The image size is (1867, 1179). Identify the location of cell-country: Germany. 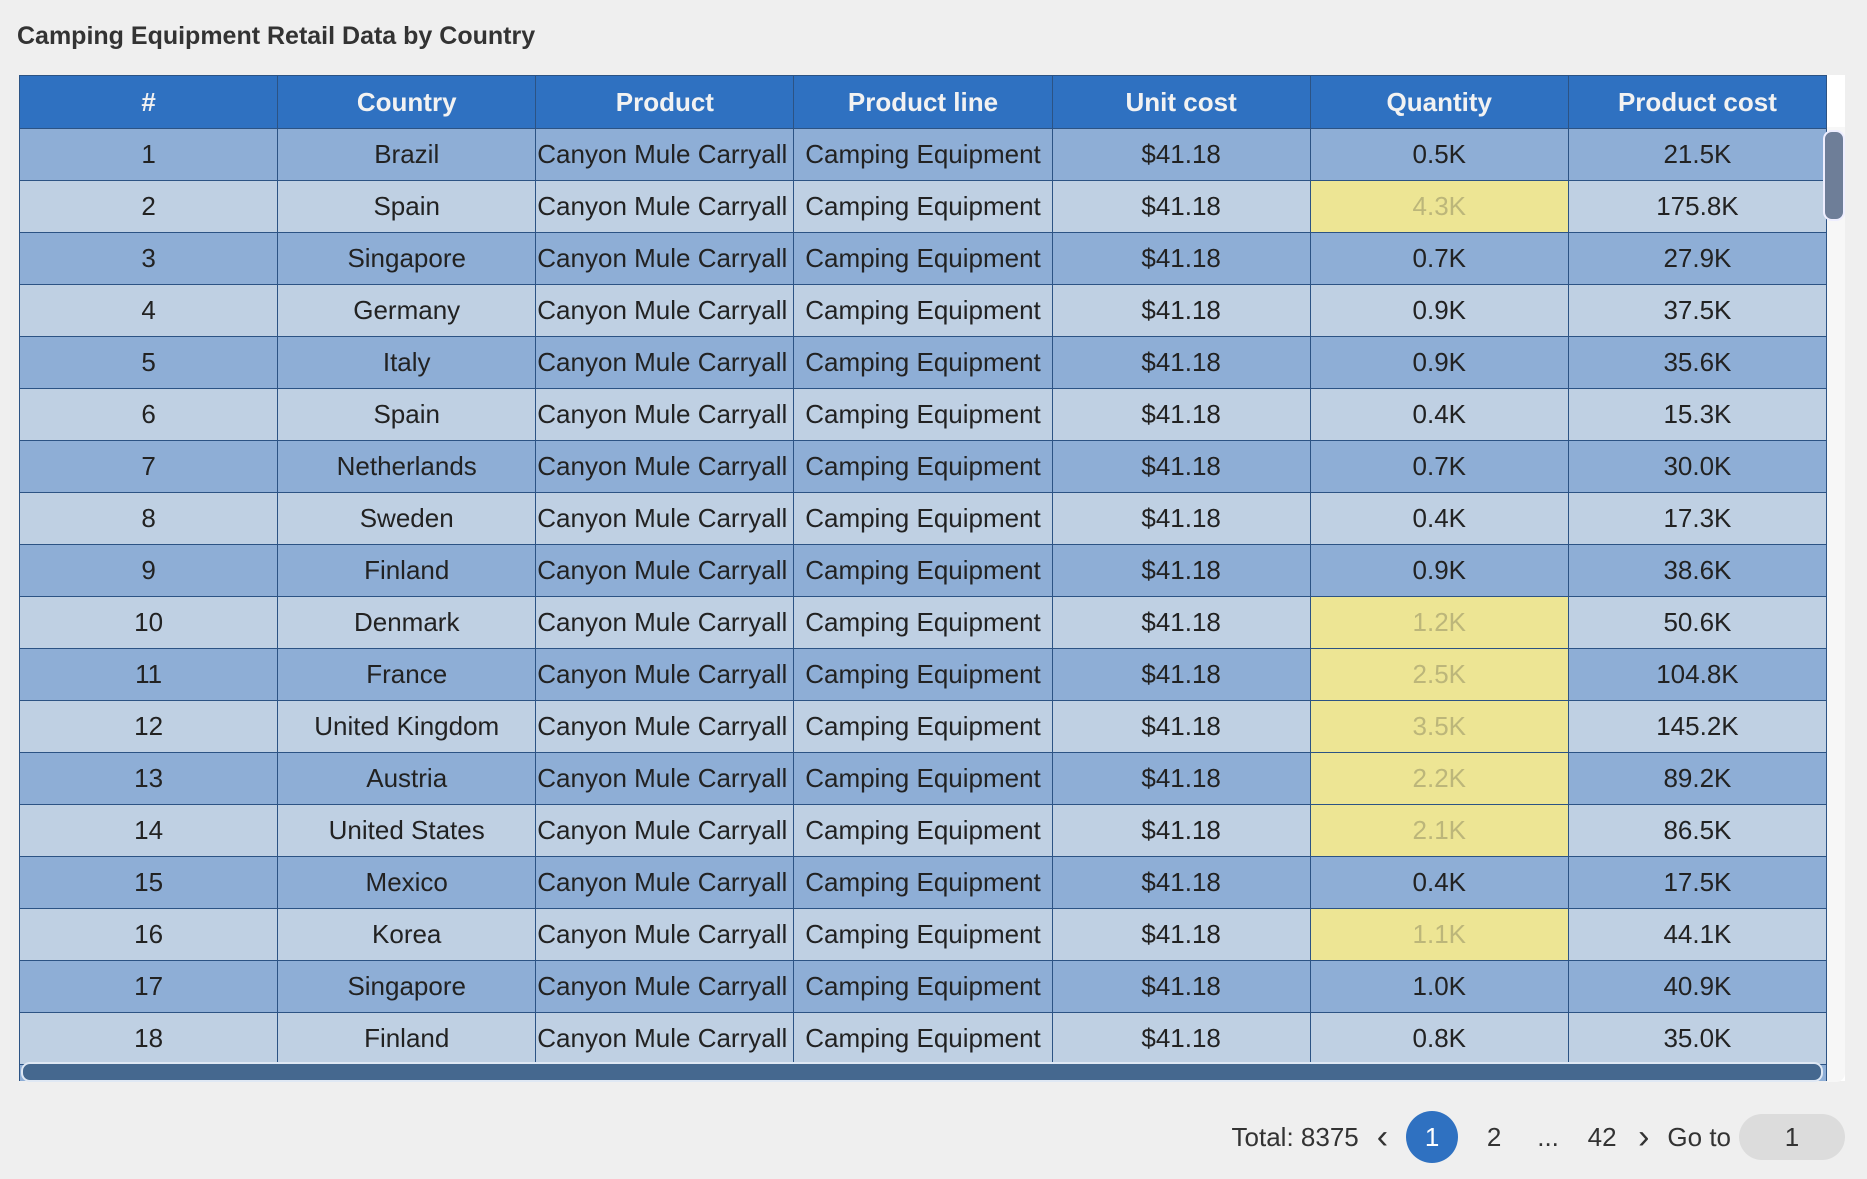
(407, 310).